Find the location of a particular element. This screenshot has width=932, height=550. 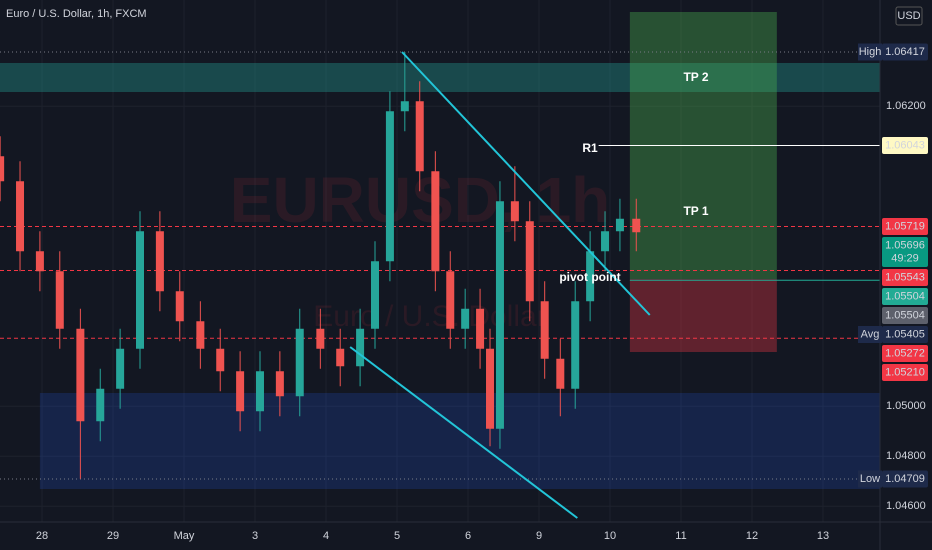

x-tick-label: 13 is located at coordinates (823, 536).